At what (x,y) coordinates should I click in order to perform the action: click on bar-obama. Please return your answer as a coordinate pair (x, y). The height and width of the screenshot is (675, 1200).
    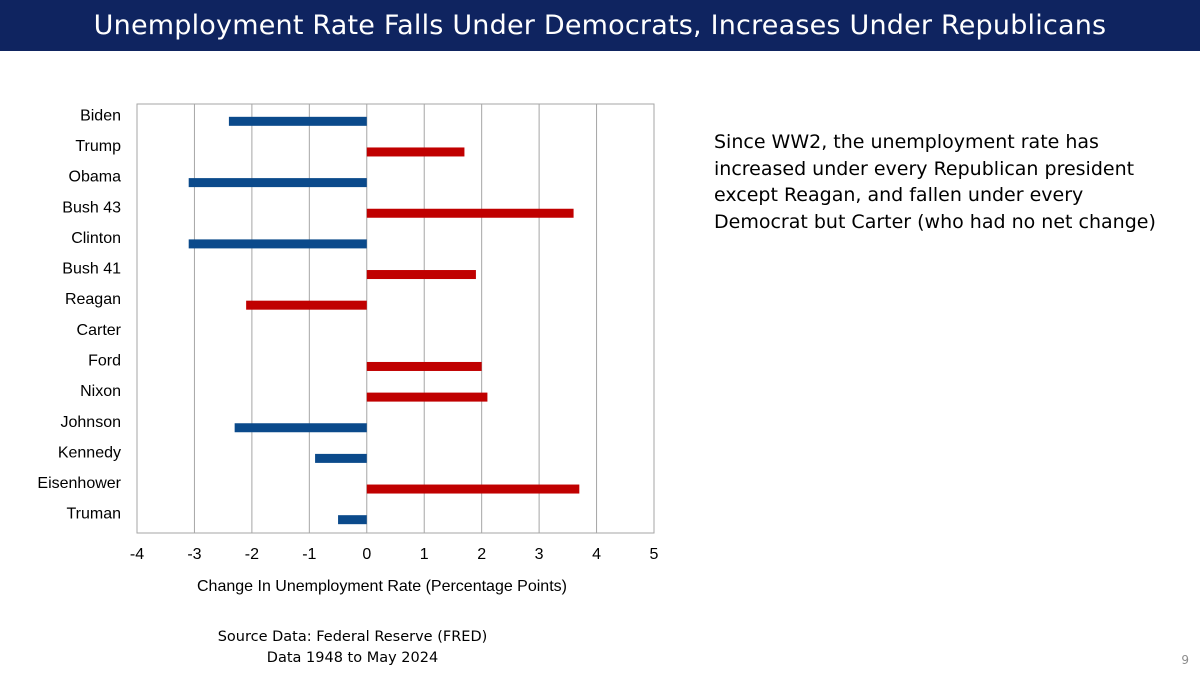
    Looking at the image, I should click on (277, 183).